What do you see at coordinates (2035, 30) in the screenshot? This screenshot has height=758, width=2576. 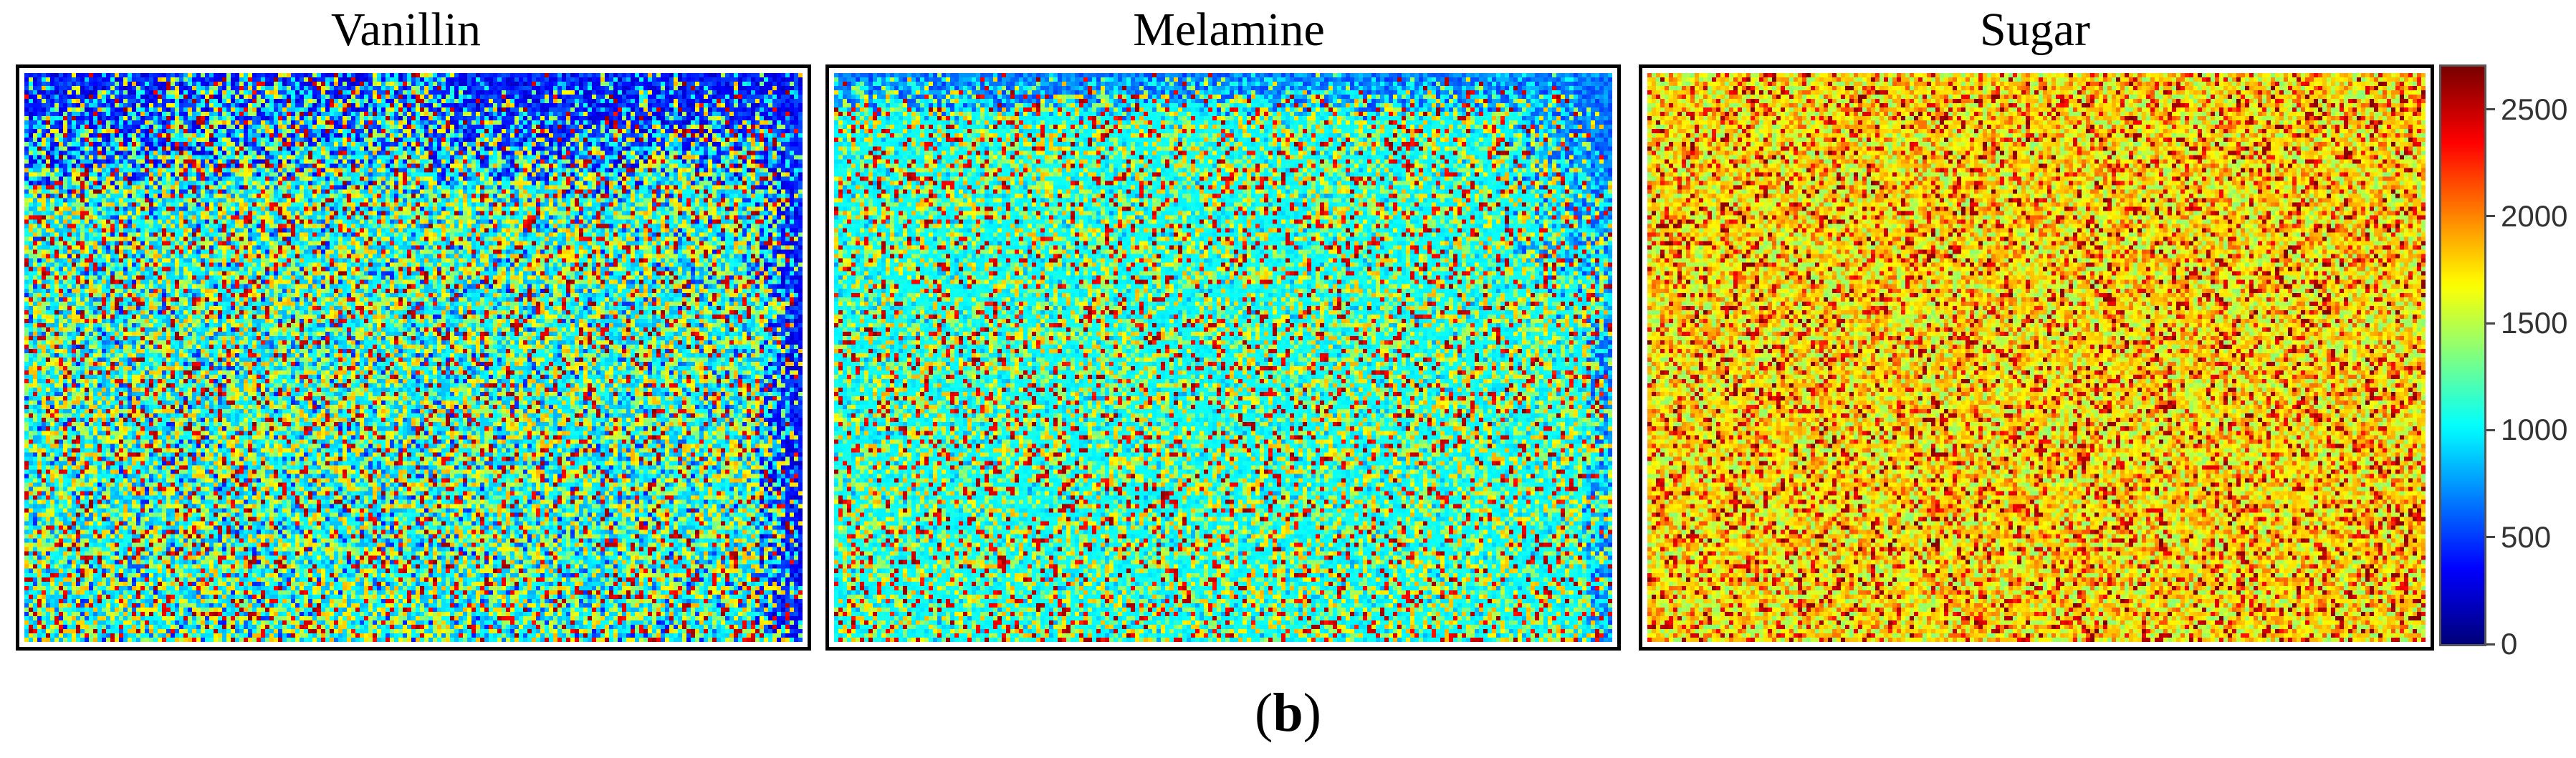 I see `panel-title-sugar: Sugar` at bounding box center [2035, 30].